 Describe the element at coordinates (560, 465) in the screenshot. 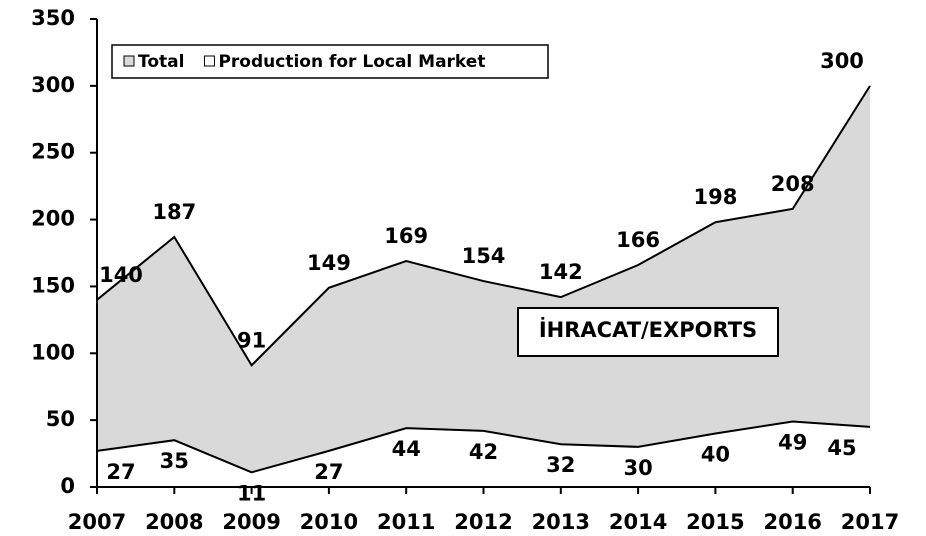

I see `data-label: 32` at that location.